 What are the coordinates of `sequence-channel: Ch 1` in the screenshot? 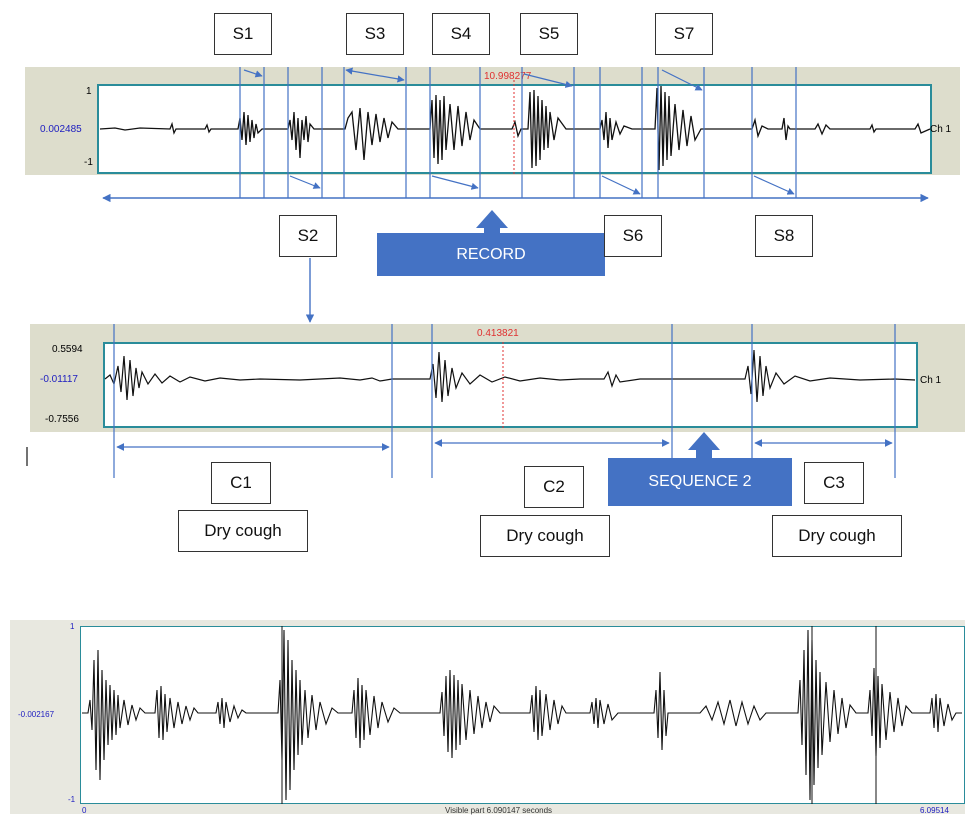 It's located at (931, 380).